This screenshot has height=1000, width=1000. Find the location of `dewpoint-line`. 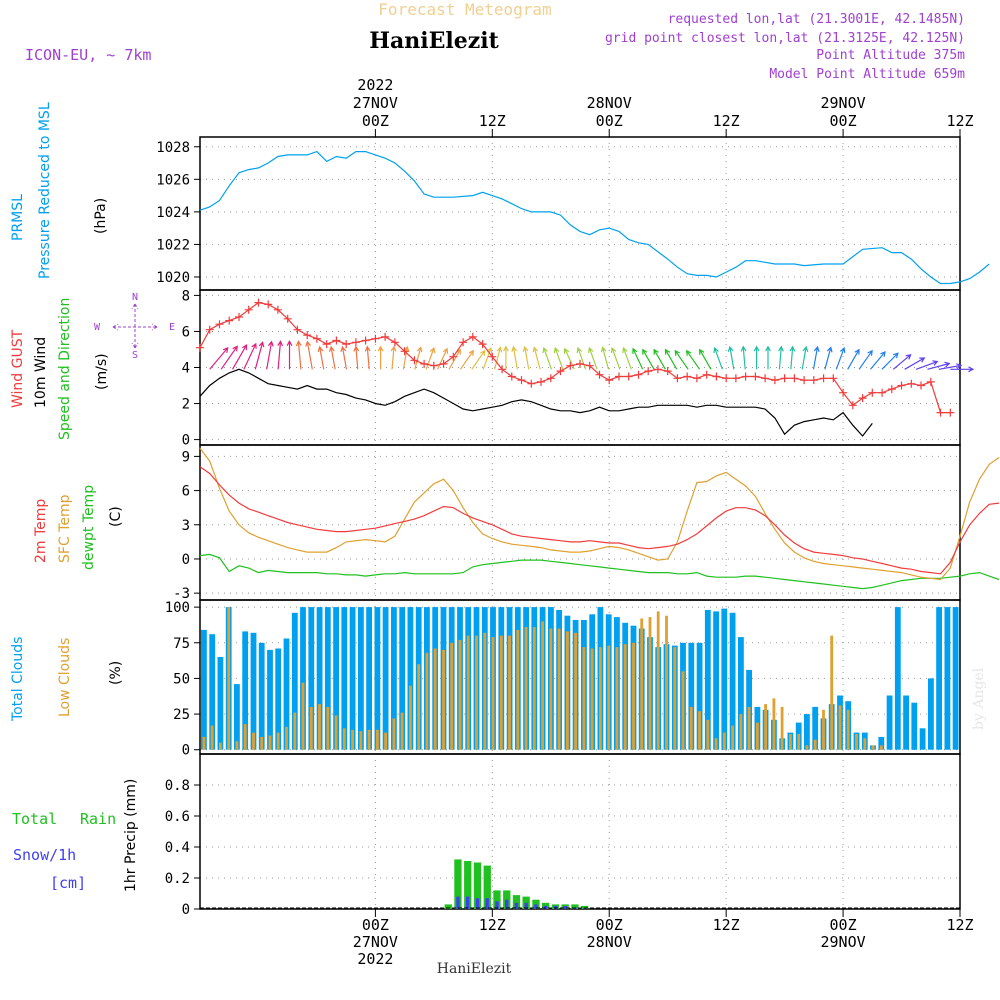

dewpoint-line is located at coordinates (599, 571).